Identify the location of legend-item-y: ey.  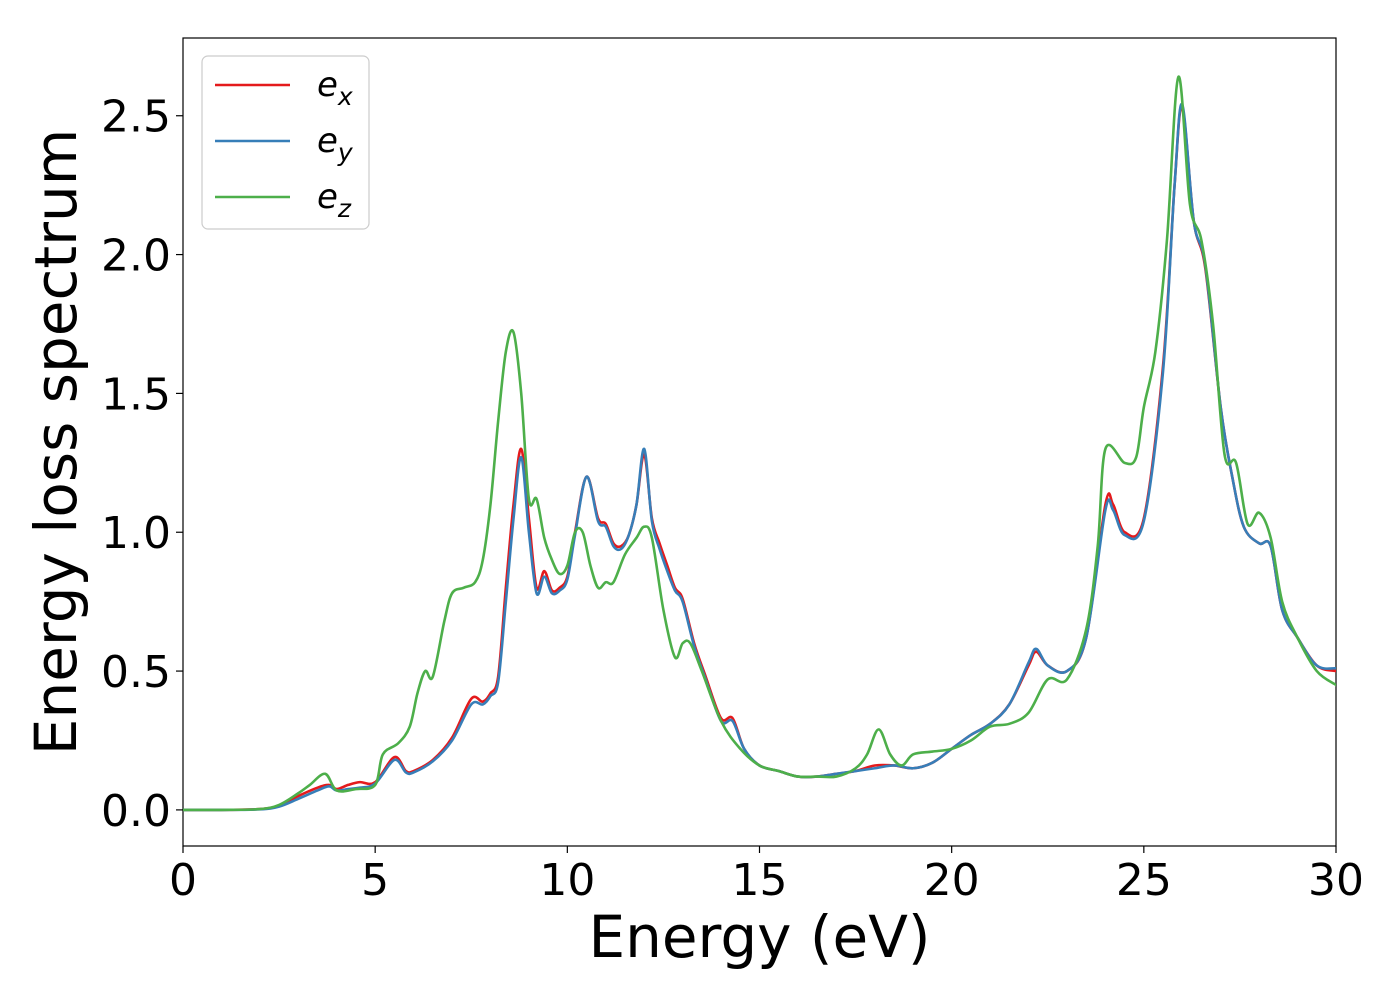
(284, 144).